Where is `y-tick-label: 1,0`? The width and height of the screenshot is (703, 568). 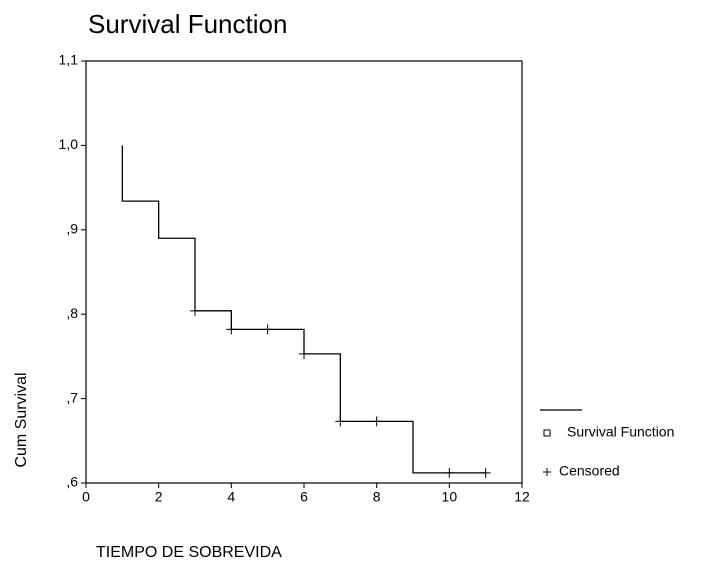
y-tick-label: 1,0 is located at coordinates (69, 144).